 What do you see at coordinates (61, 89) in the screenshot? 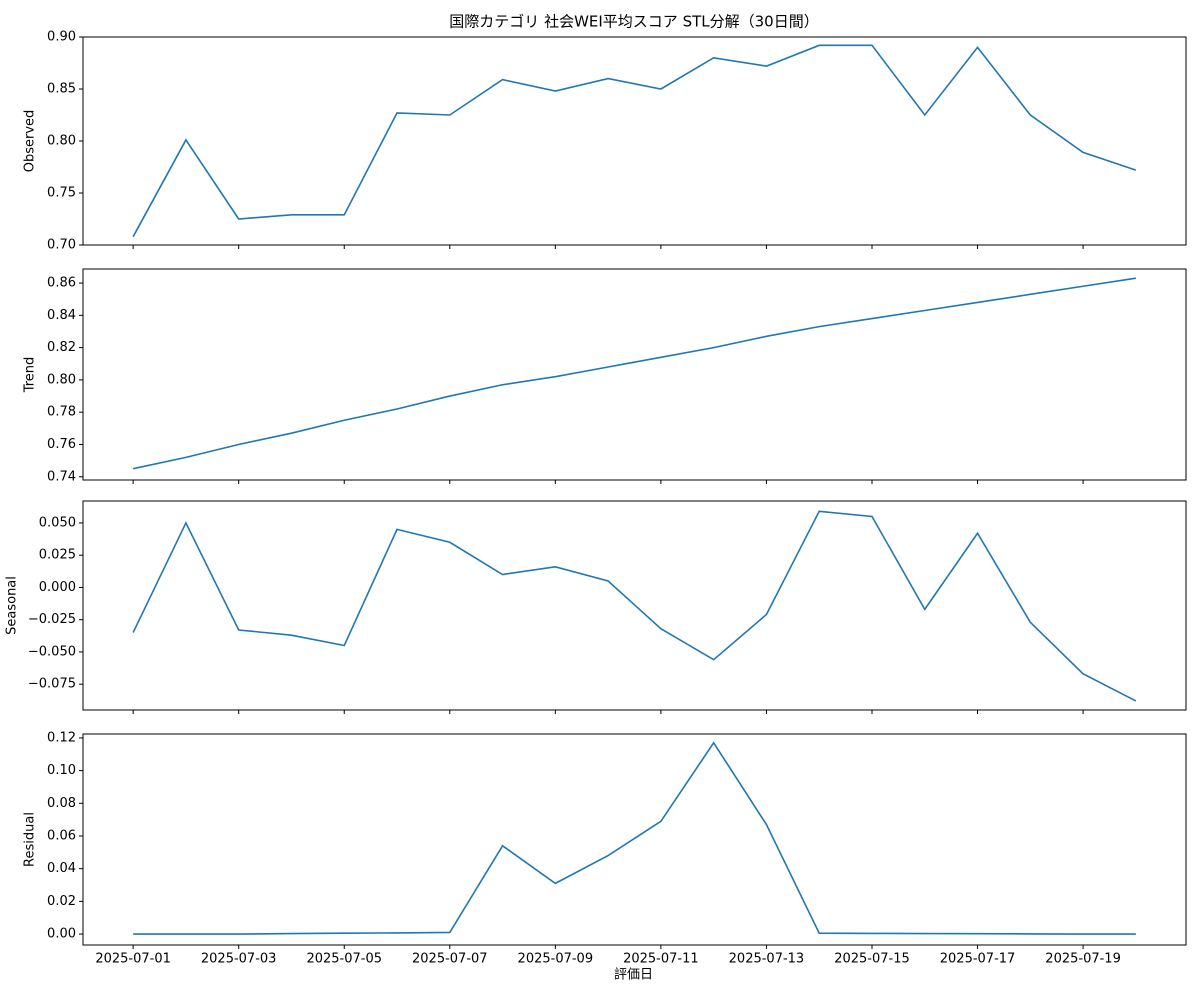
I see `y-tick-label: 0.85` at bounding box center [61, 89].